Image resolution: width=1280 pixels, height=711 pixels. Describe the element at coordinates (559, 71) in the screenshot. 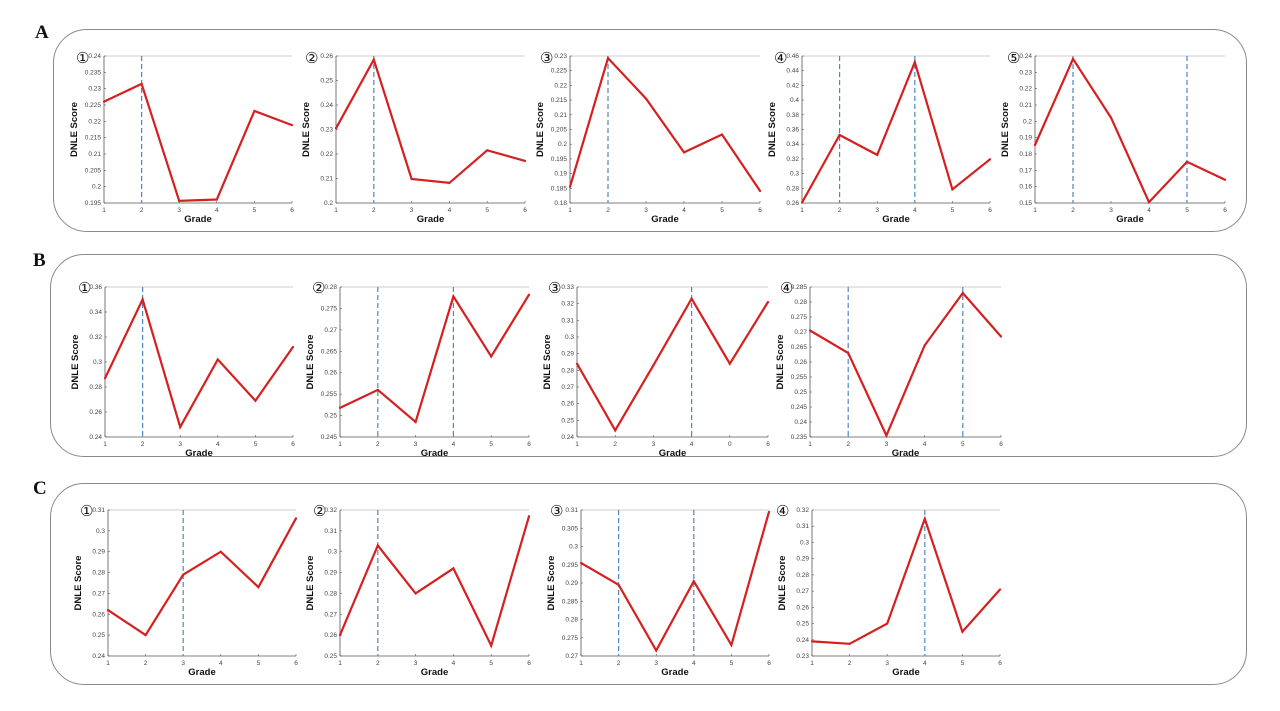

I see `y-tick-label: 0.225` at that location.